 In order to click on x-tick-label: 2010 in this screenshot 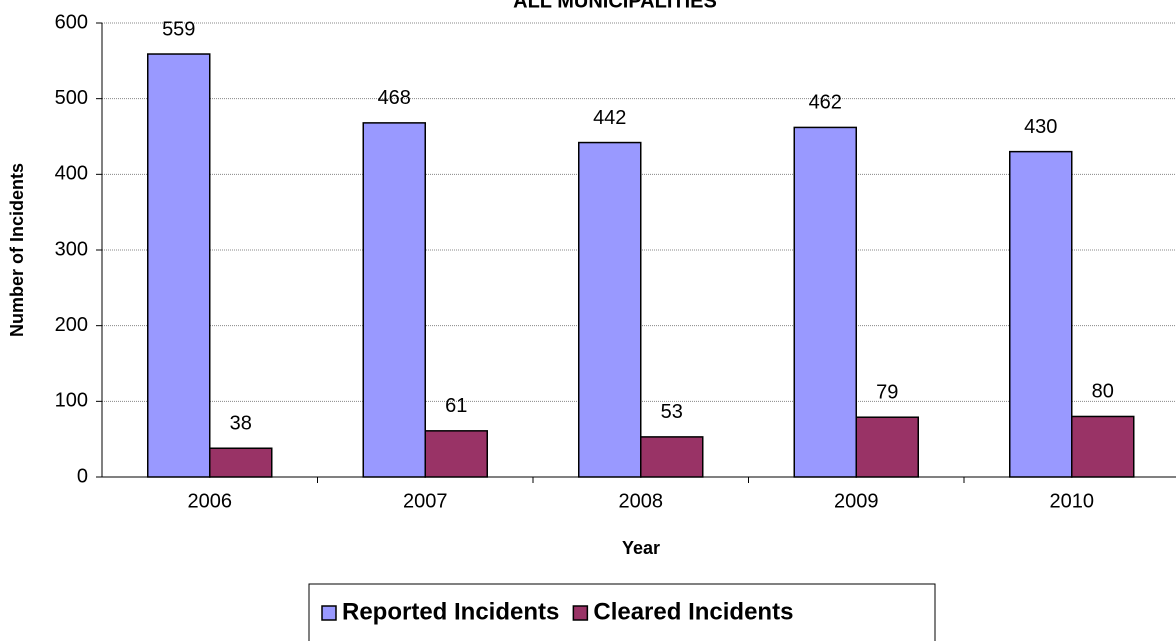, I will do `click(1072, 501)`.